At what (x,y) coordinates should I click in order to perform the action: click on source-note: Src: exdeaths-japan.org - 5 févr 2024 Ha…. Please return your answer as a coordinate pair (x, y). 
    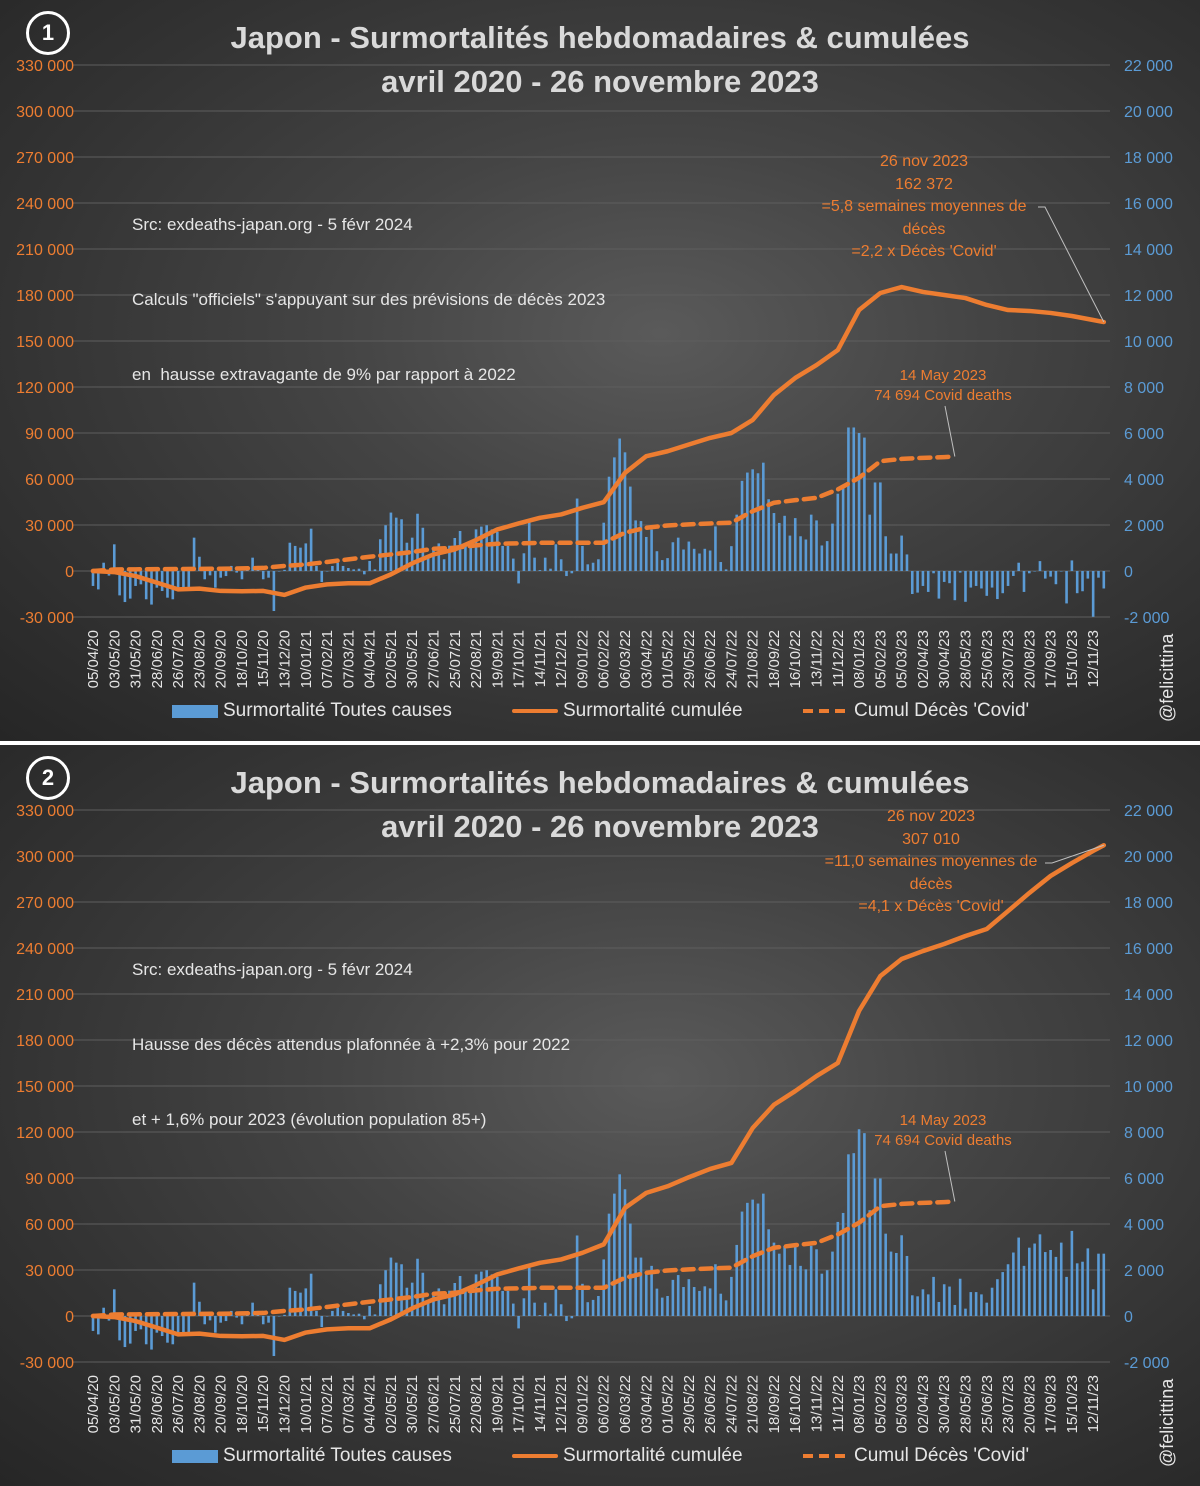
    Looking at the image, I should click on (351, 1044).